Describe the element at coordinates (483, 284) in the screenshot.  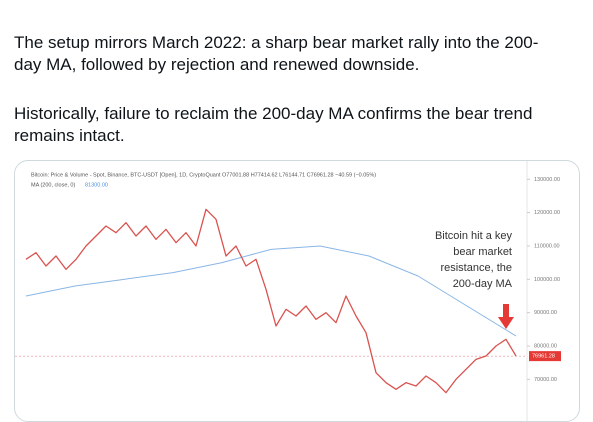
I see `annotation: 200-day MA` at that location.